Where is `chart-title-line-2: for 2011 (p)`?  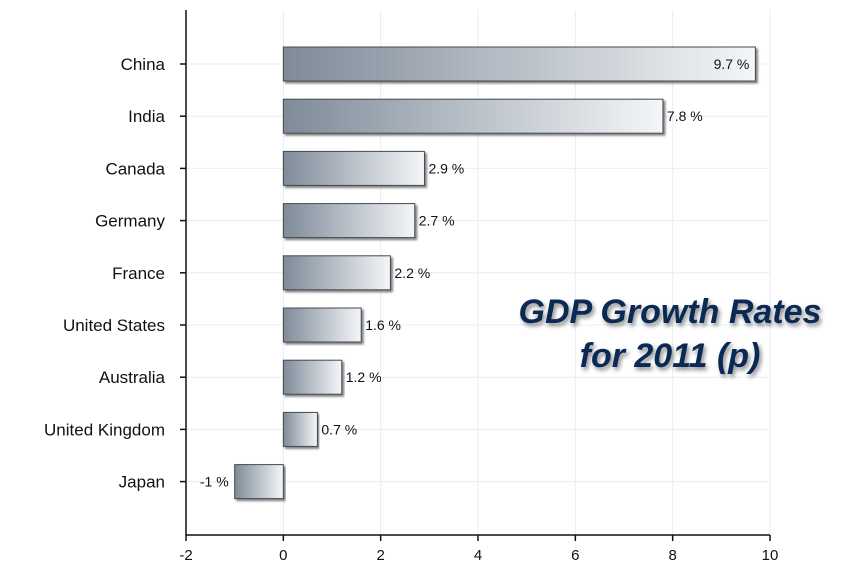 chart-title-line-2: for 2011 (p) is located at coordinates (670, 356).